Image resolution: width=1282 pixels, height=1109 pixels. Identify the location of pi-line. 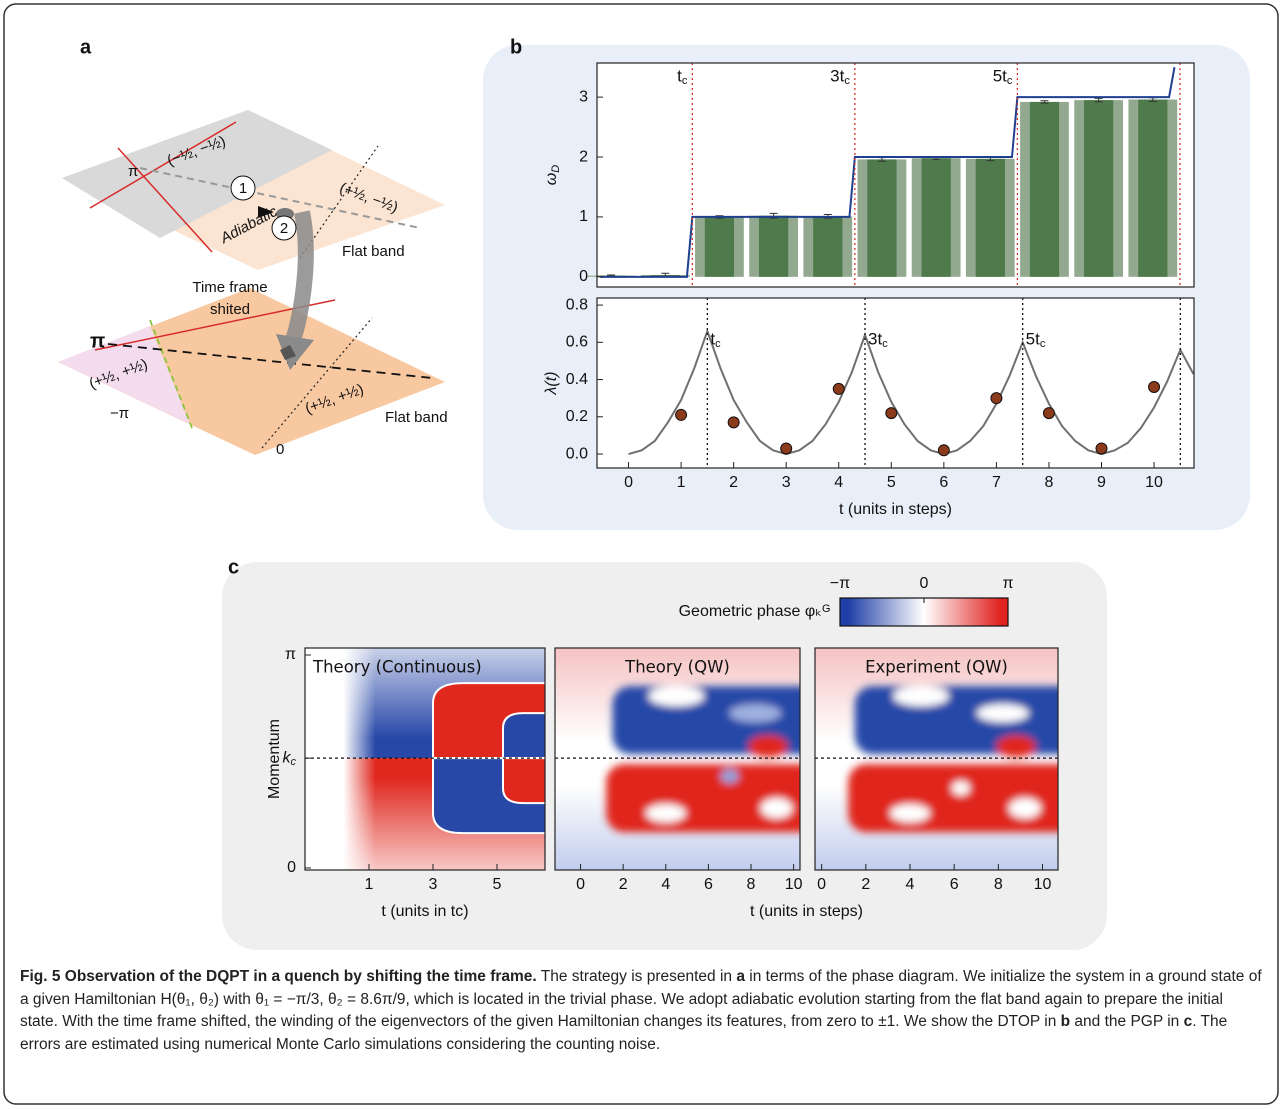
(270, 361).